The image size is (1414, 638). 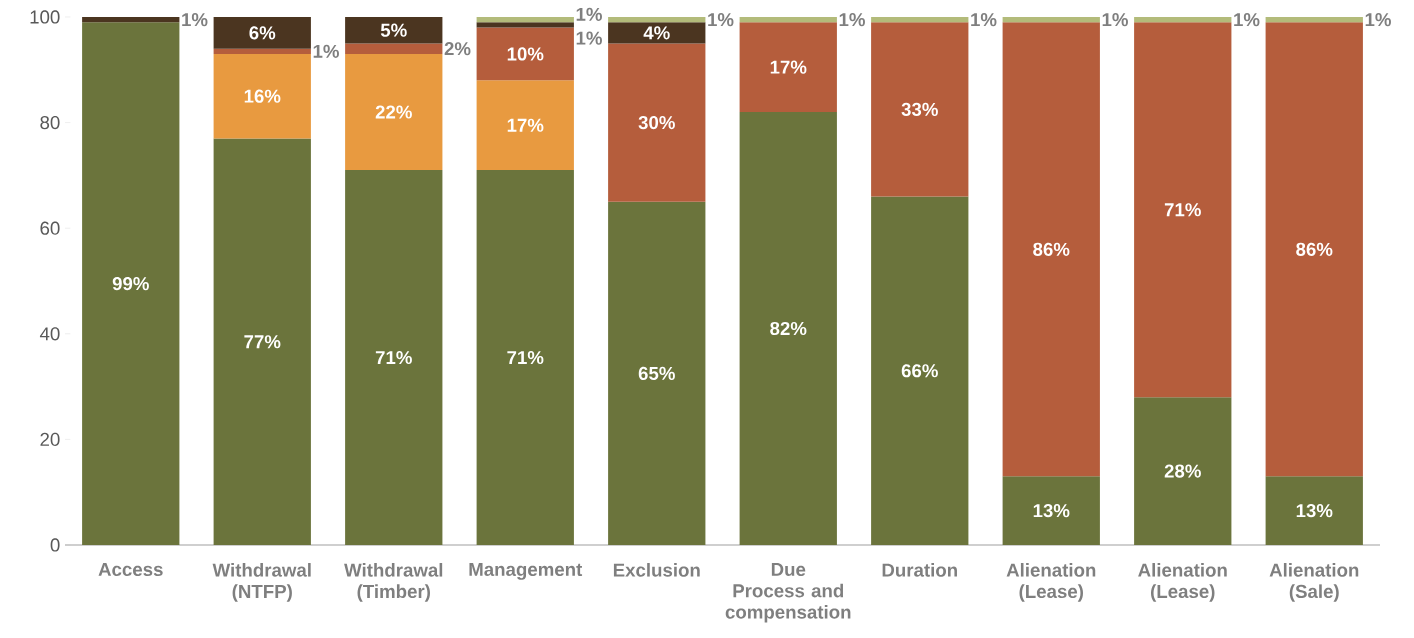 What do you see at coordinates (788, 593) in the screenshot?
I see `x-tick-label: Due Process and compensation` at bounding box center [788, 593].